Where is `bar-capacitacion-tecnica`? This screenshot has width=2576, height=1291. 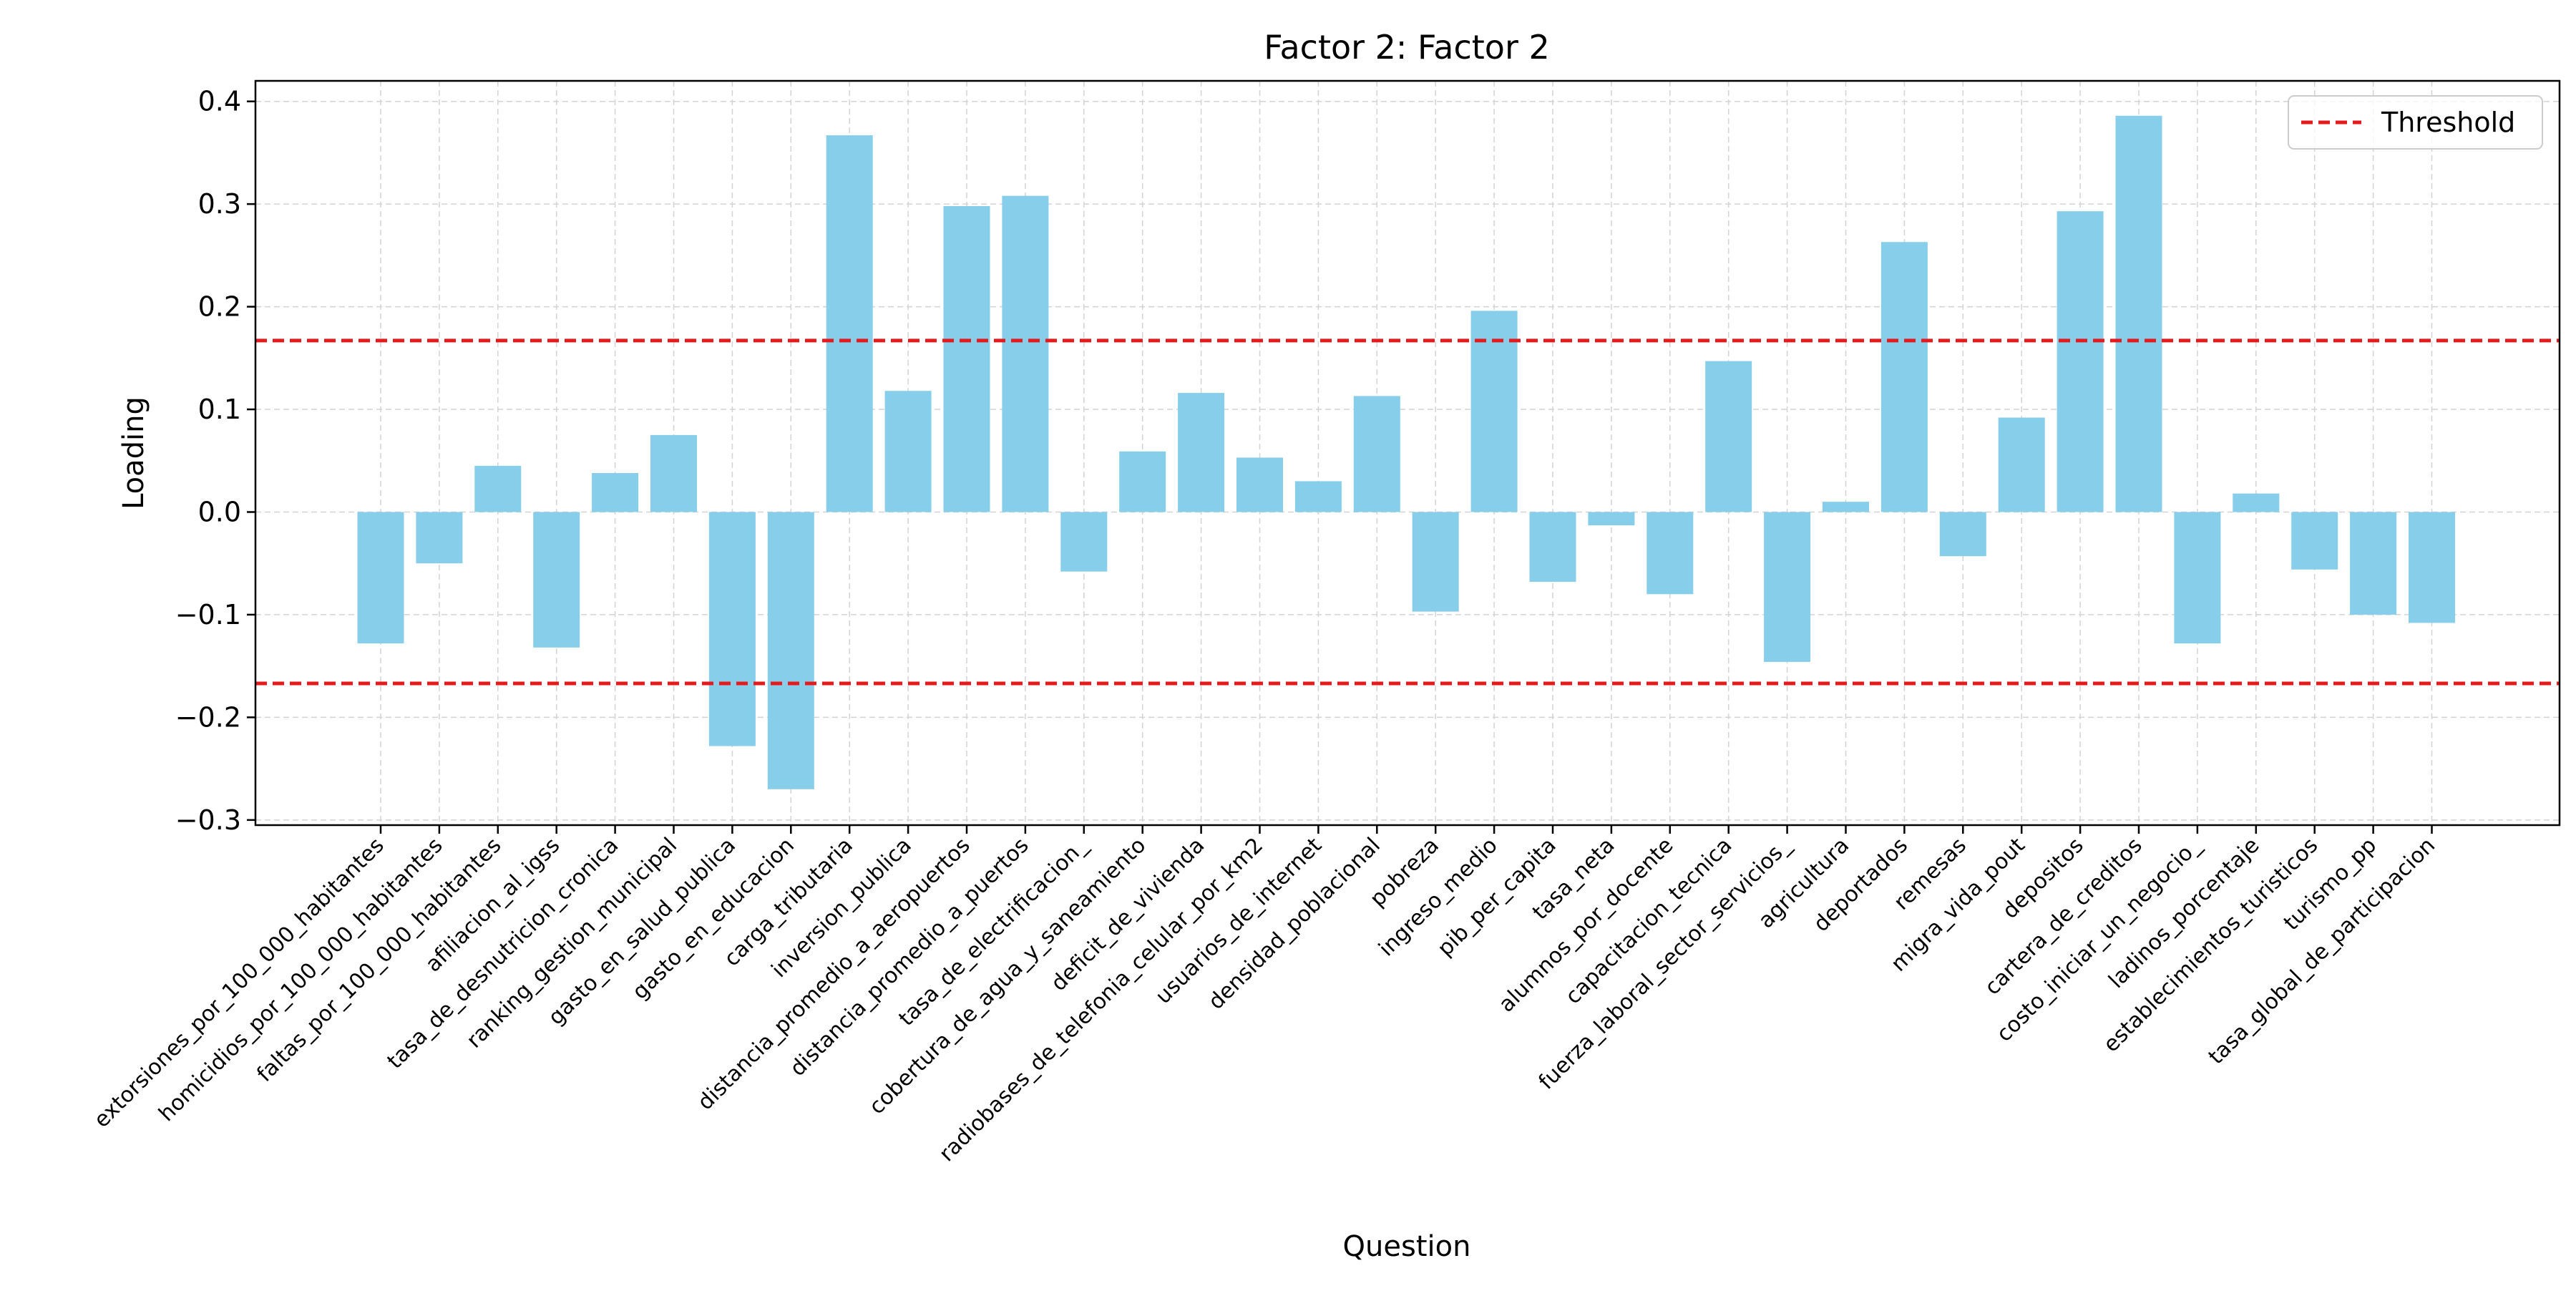 bar-capacitacion-tecnica is located at coordinates (1728, 436).